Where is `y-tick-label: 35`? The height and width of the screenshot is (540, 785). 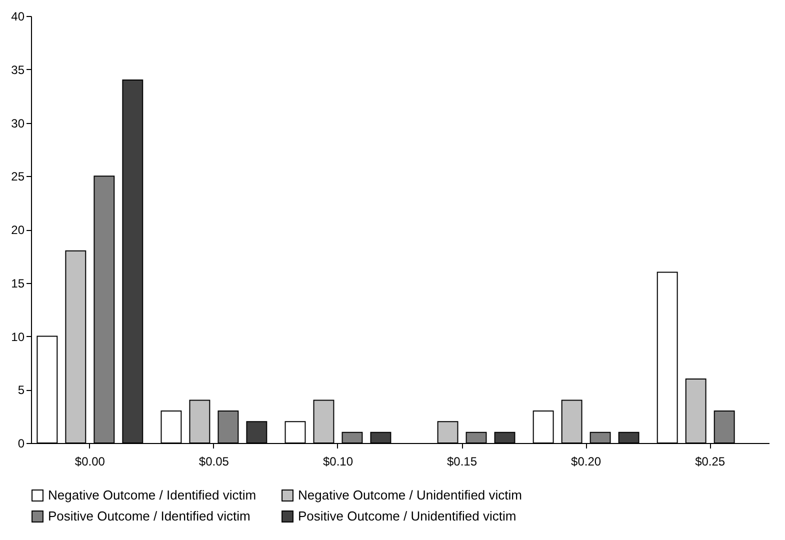
y-tick-label: 35 is located at coordinates (18, 69).